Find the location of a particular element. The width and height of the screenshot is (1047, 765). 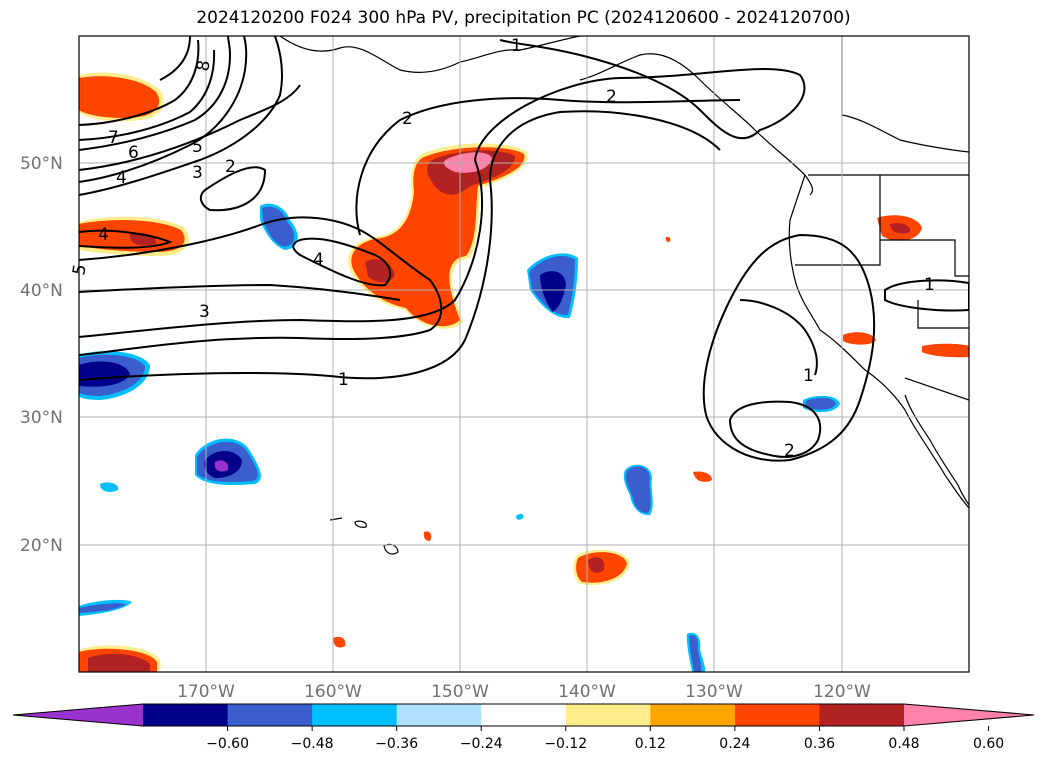

pv-contour-2-east is located at coordinates (775, 429).